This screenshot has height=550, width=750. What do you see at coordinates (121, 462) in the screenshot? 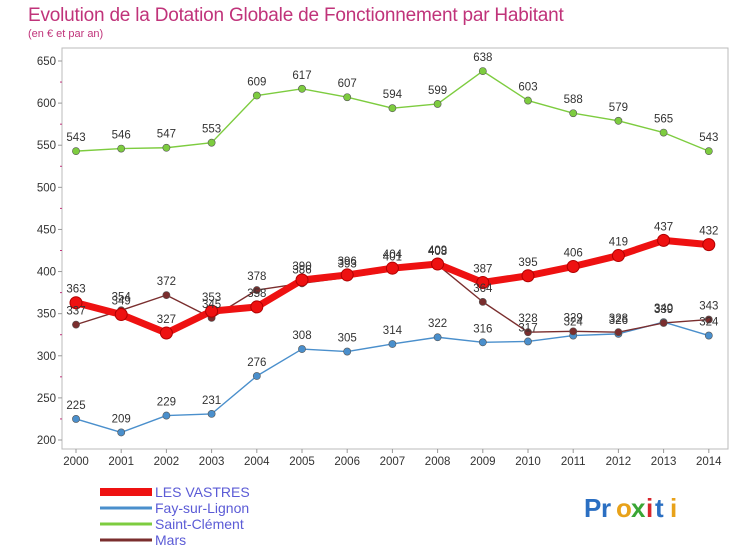
I see `x-tick-label: 2001` at bounding box center [121, 462].